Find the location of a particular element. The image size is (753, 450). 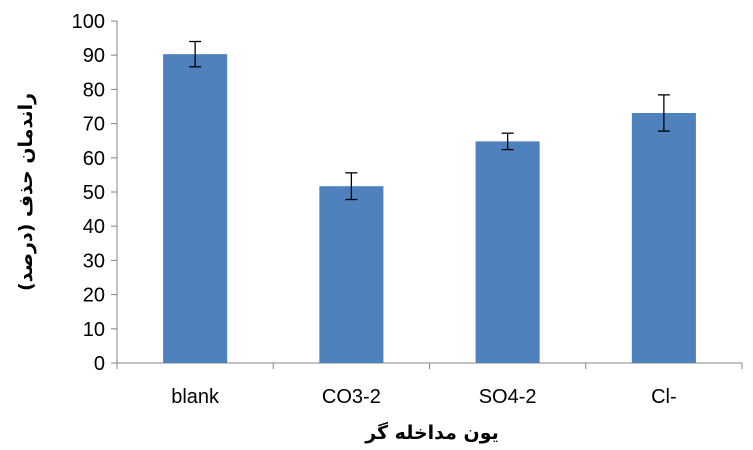

y-tick-label: 20 is located at coordinates (94, 296).